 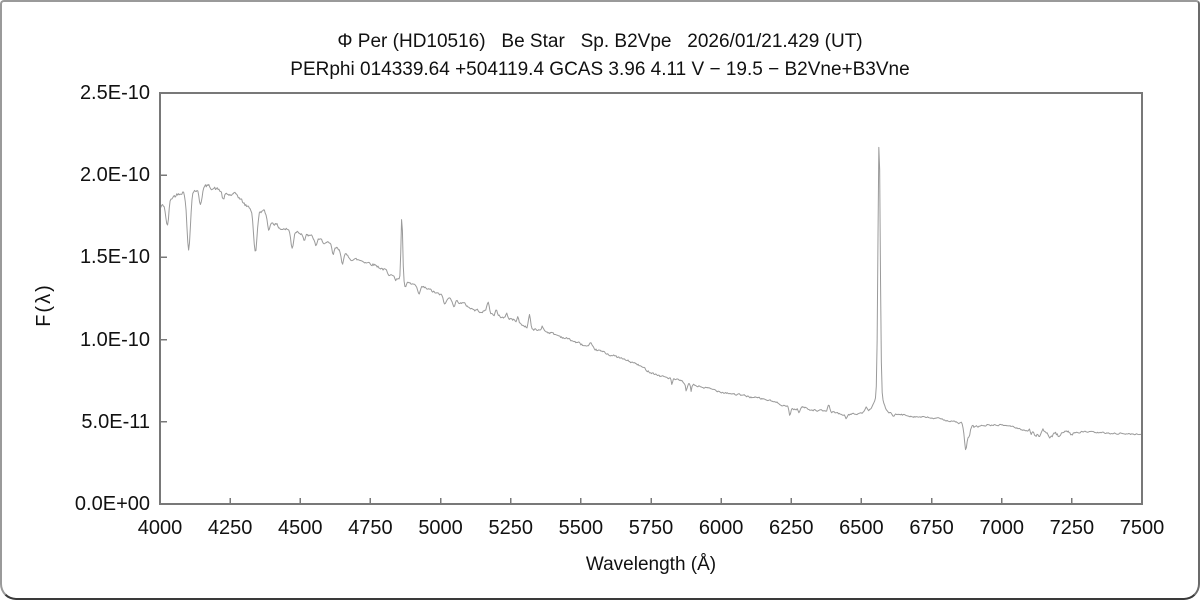 I want to click on x-tick-label: 6000, so click(x=721, y=528).